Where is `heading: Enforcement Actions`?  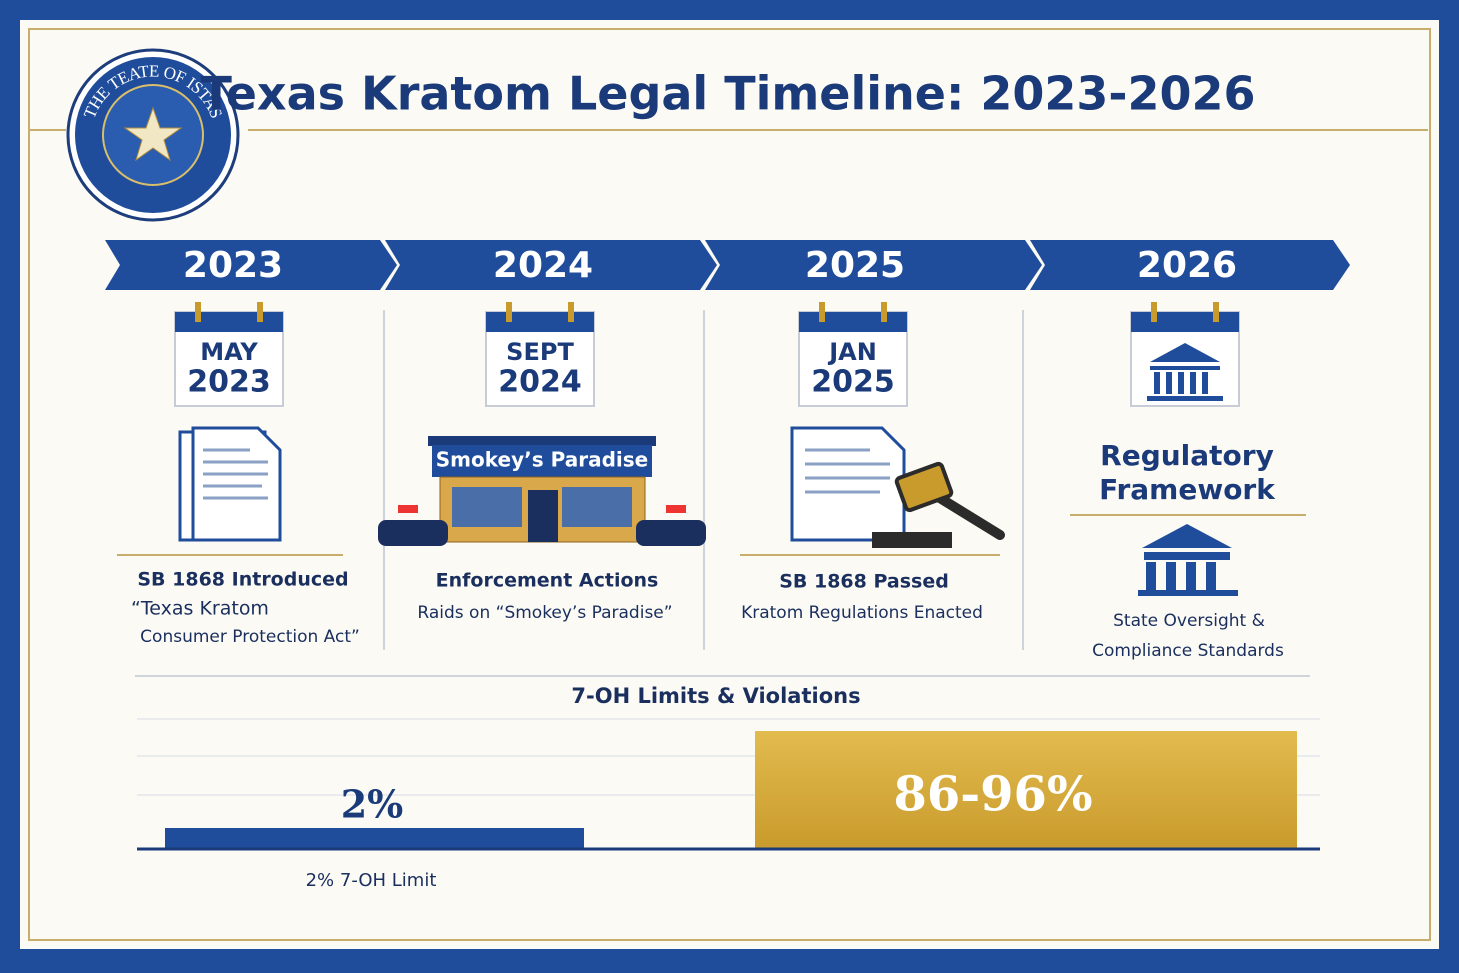 heading: Enforcement Actions is located at coordinates (547, 581).